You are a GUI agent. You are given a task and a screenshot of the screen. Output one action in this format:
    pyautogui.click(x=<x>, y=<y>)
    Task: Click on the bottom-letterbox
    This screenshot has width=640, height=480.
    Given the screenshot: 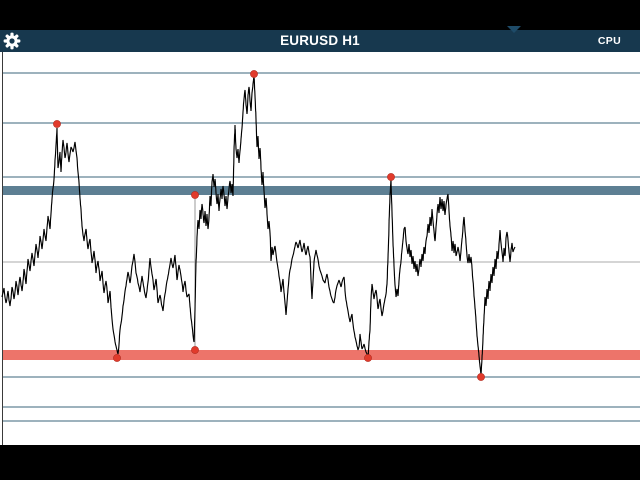 What is the action you would take?
    pyautogui.click(x=320, y=462)
    